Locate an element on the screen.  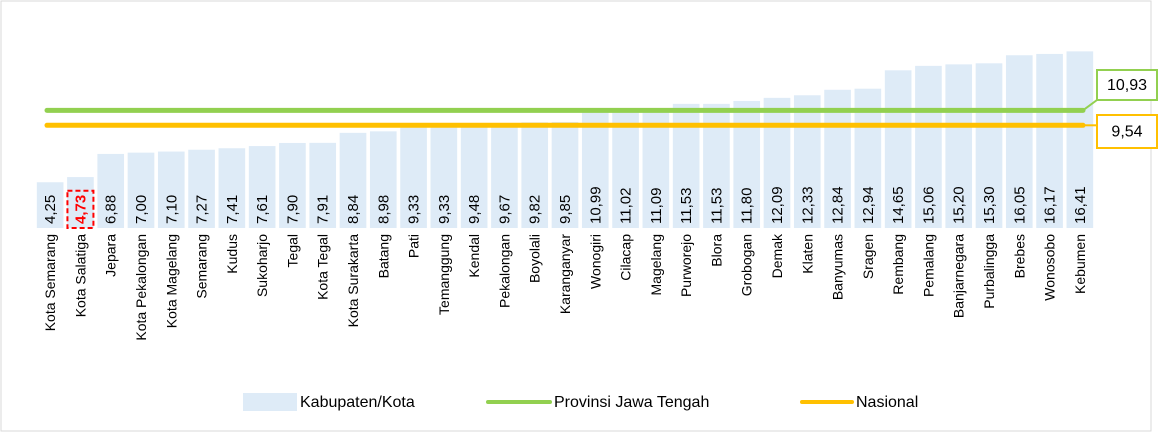
x-tick-label: Magelang is located at coordinates (656, 265).